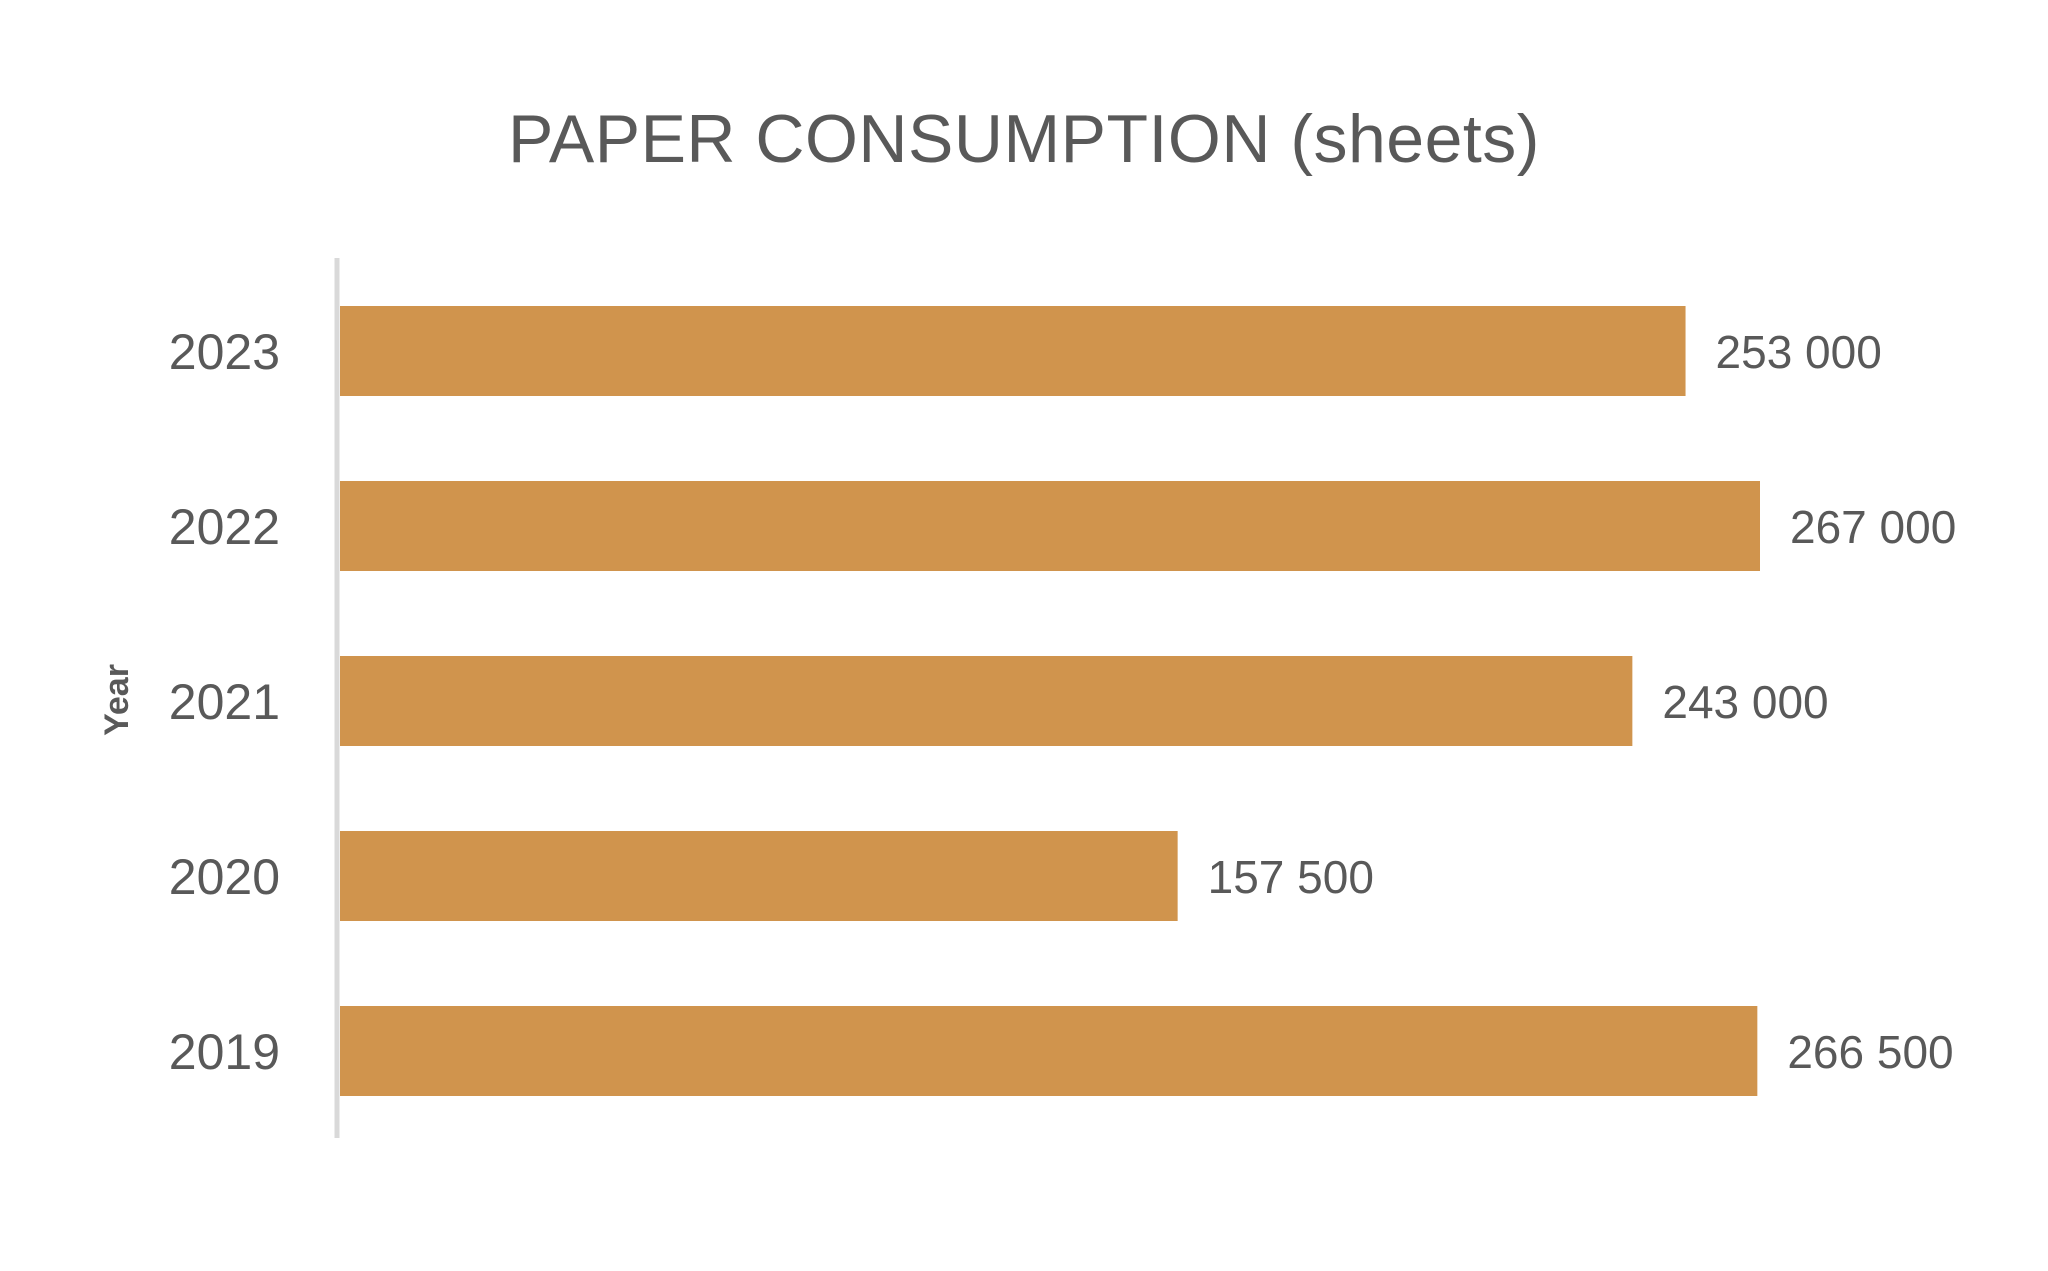 The image size is (2048, 1271). Describe the element at coordinates (1049, 1051) in the screenshot. I see `bar-2019` at that location.